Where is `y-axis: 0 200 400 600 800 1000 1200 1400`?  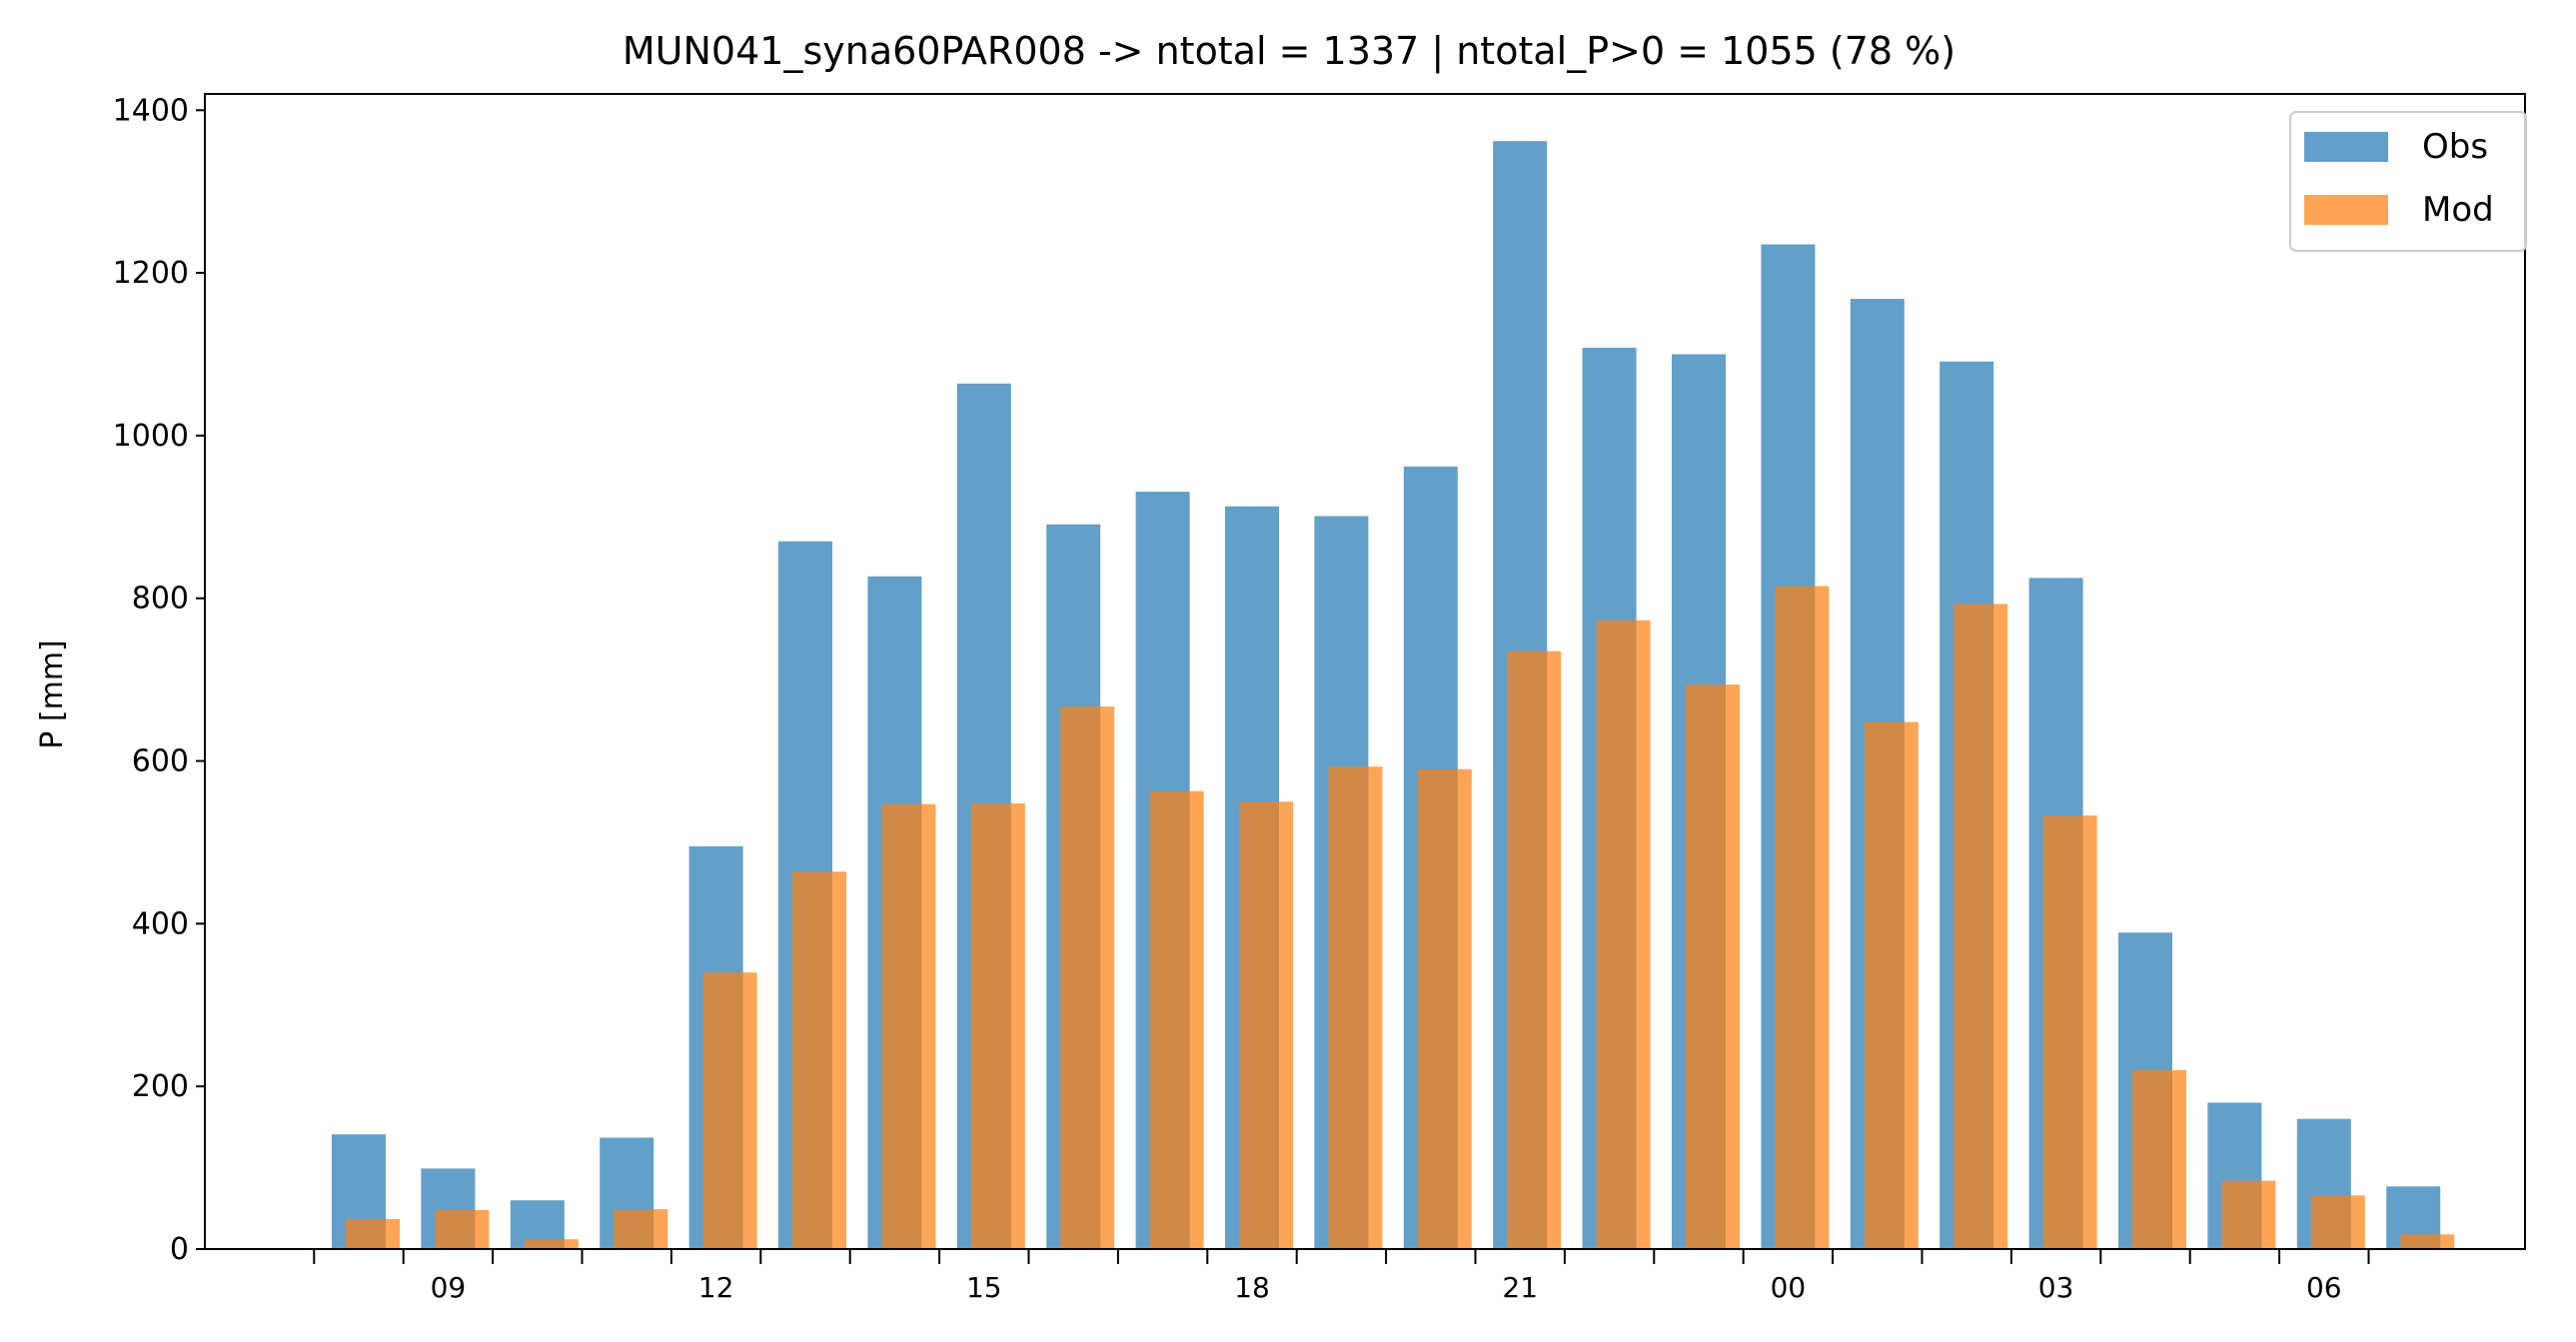
y-axis: 0 200 400 600 800 1000 1200 1400 is located at coordinates (159, 680).